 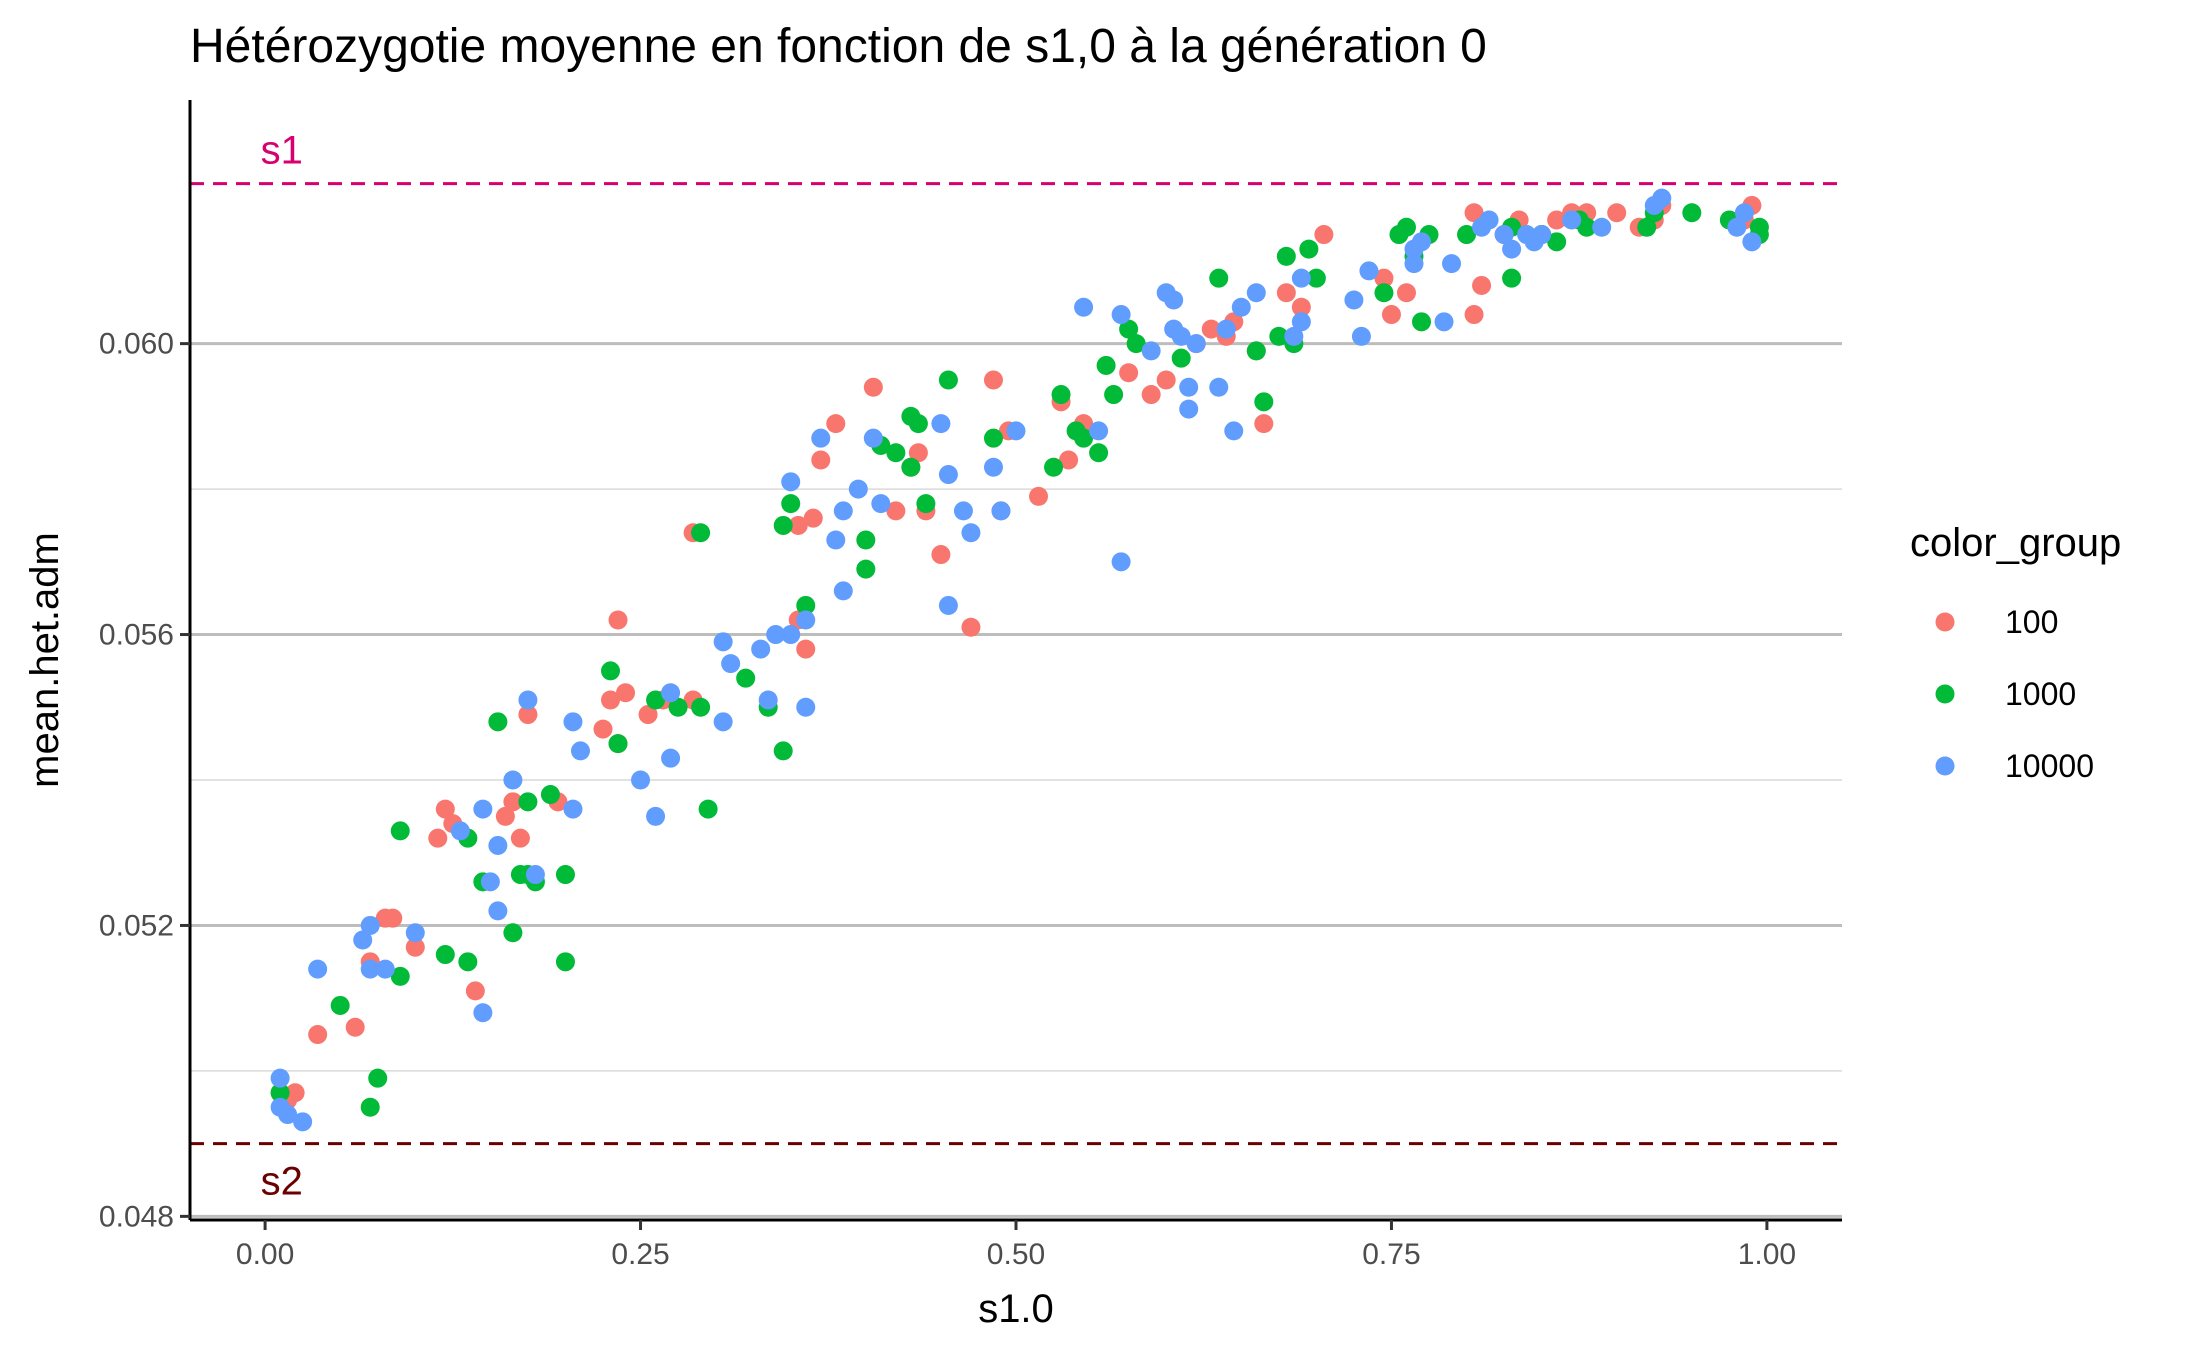 I want to click on x-tick-label: 0.00, so click(x=265, y=1254).